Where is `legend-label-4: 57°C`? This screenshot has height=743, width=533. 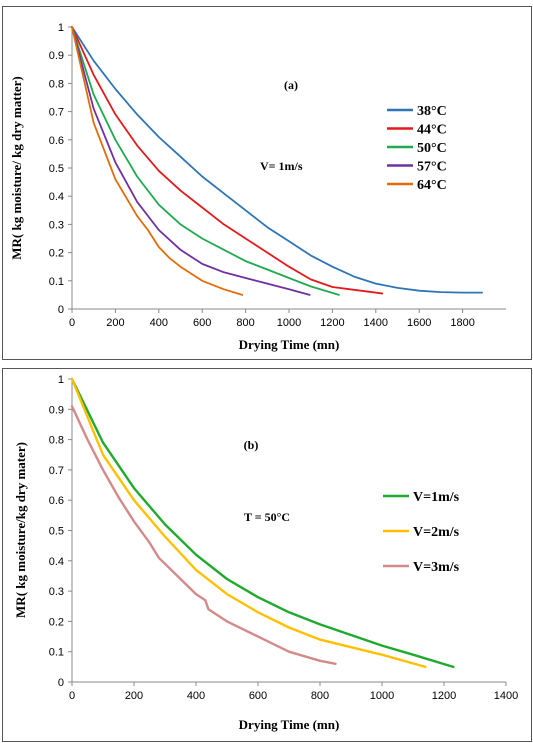 legend-label-4: 57°C is located at coordinates (432, 167).